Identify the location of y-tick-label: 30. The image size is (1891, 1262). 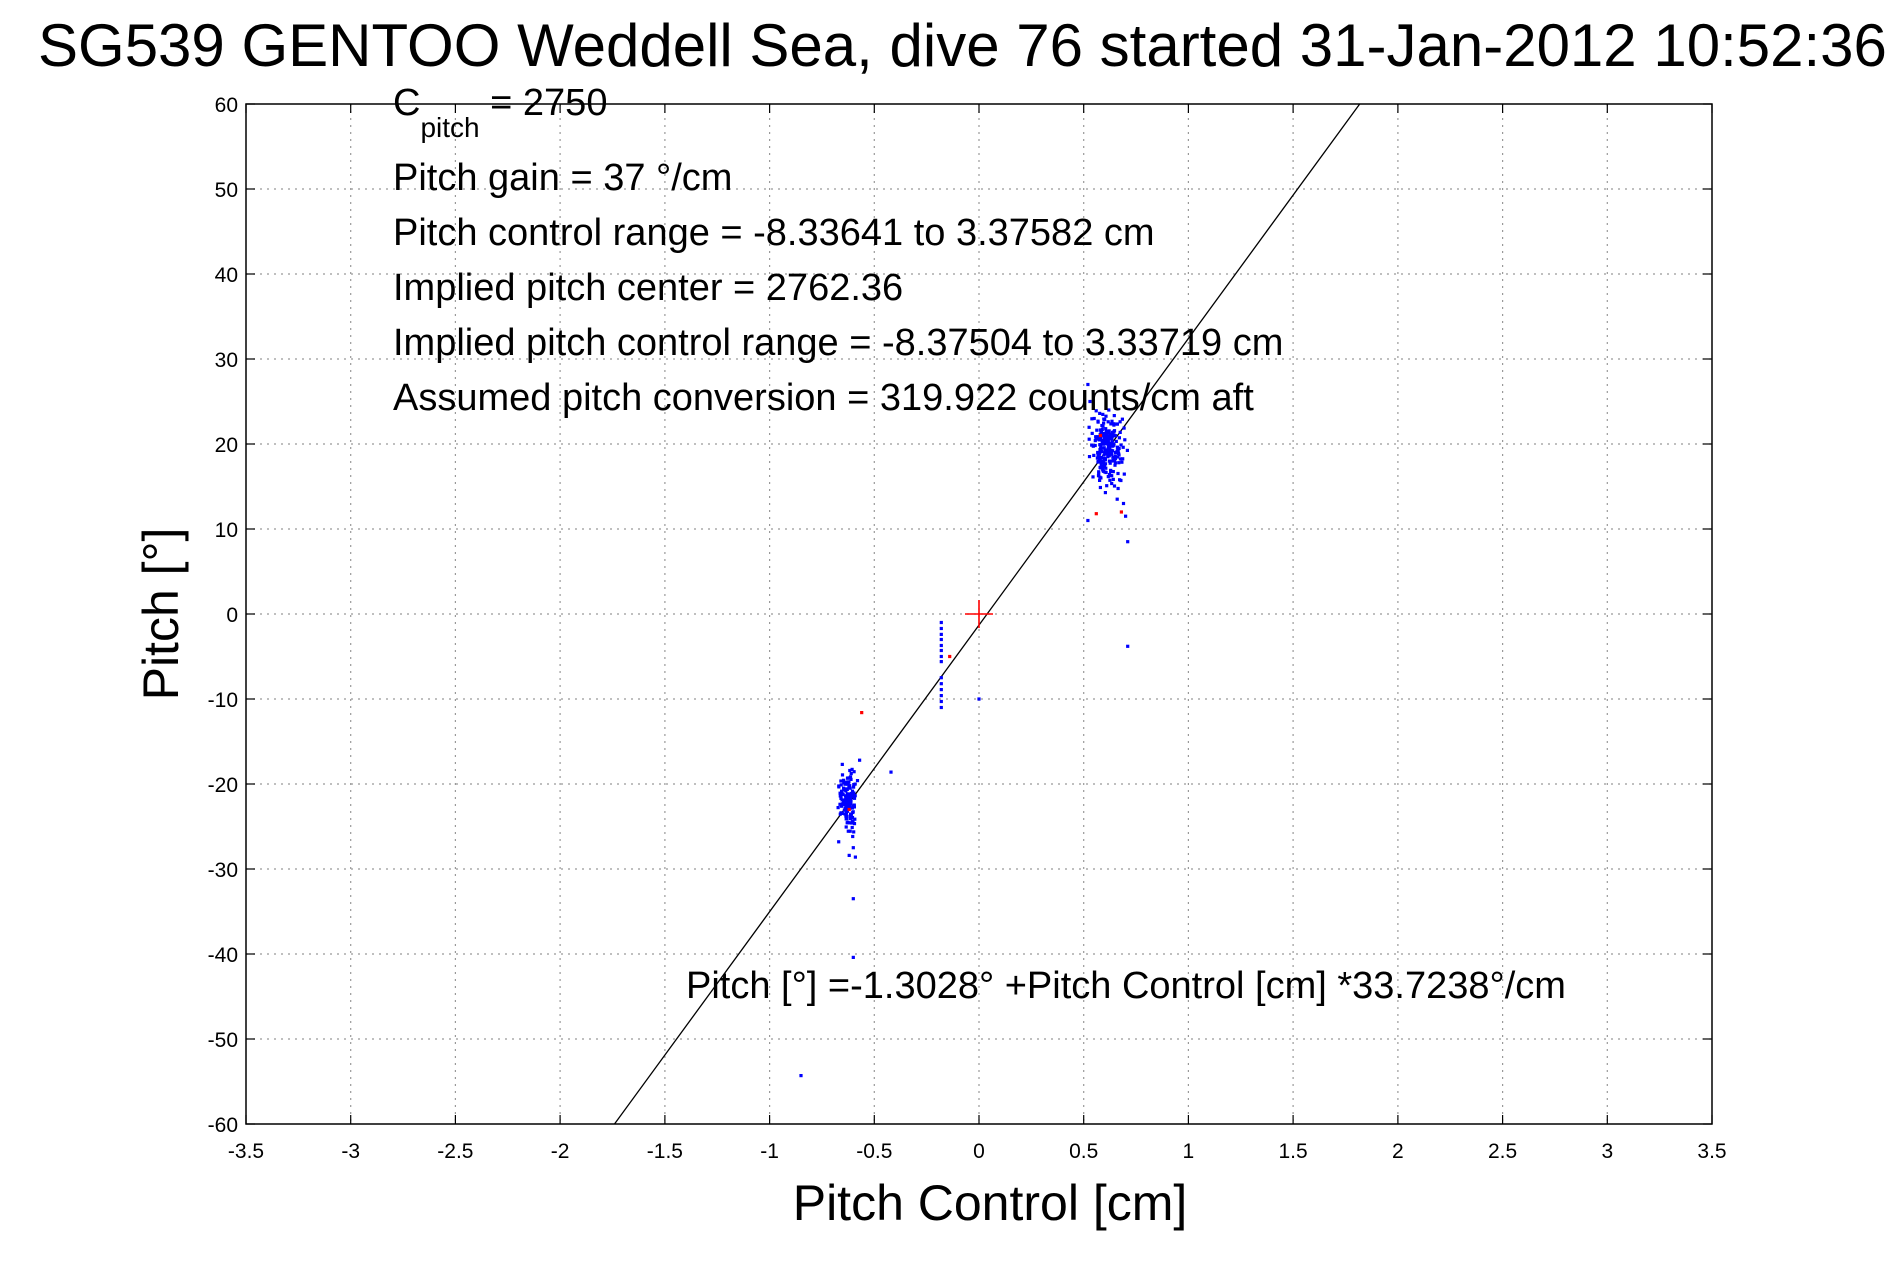
(226, 360).